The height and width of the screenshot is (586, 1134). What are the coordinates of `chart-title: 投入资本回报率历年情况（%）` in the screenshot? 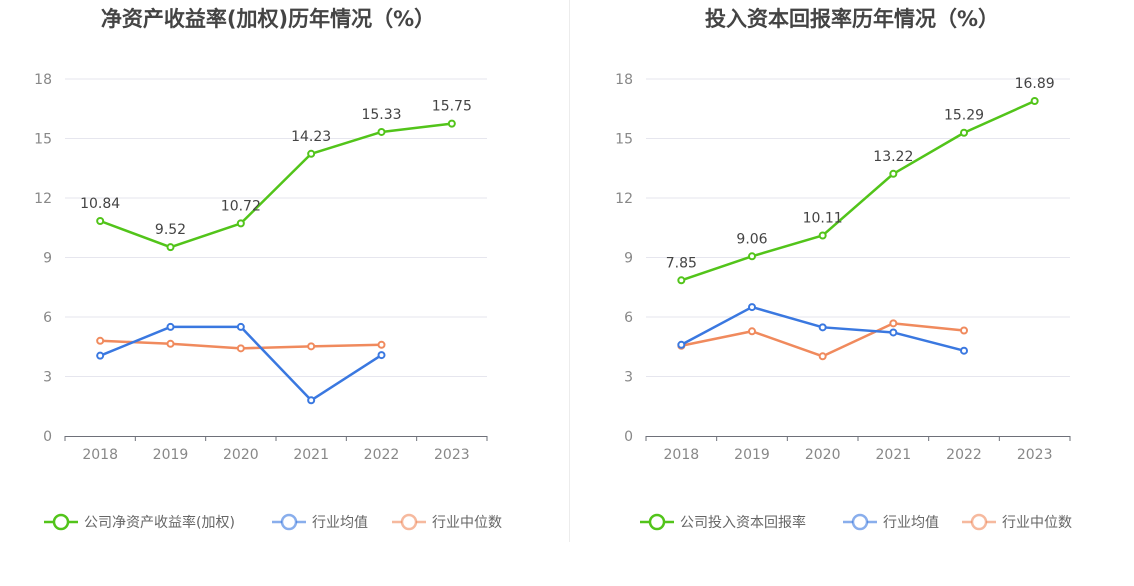 It's located at (852, 19).